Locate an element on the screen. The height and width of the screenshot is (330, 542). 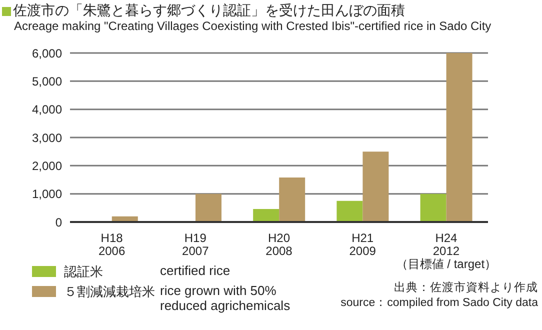
x-tick-label: H20 2008 is located at coordinates (279, 244).